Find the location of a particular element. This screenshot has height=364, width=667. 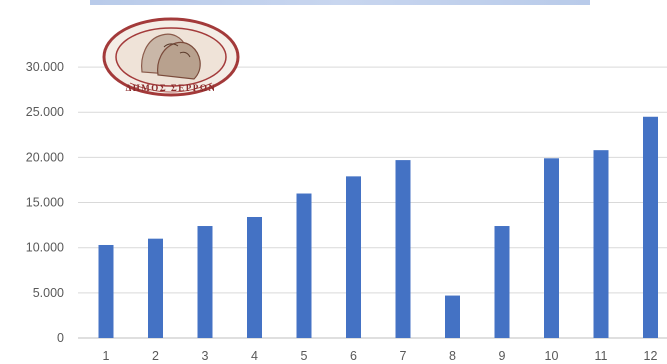

cropped-title-strip is located at coordinates (340, 2).